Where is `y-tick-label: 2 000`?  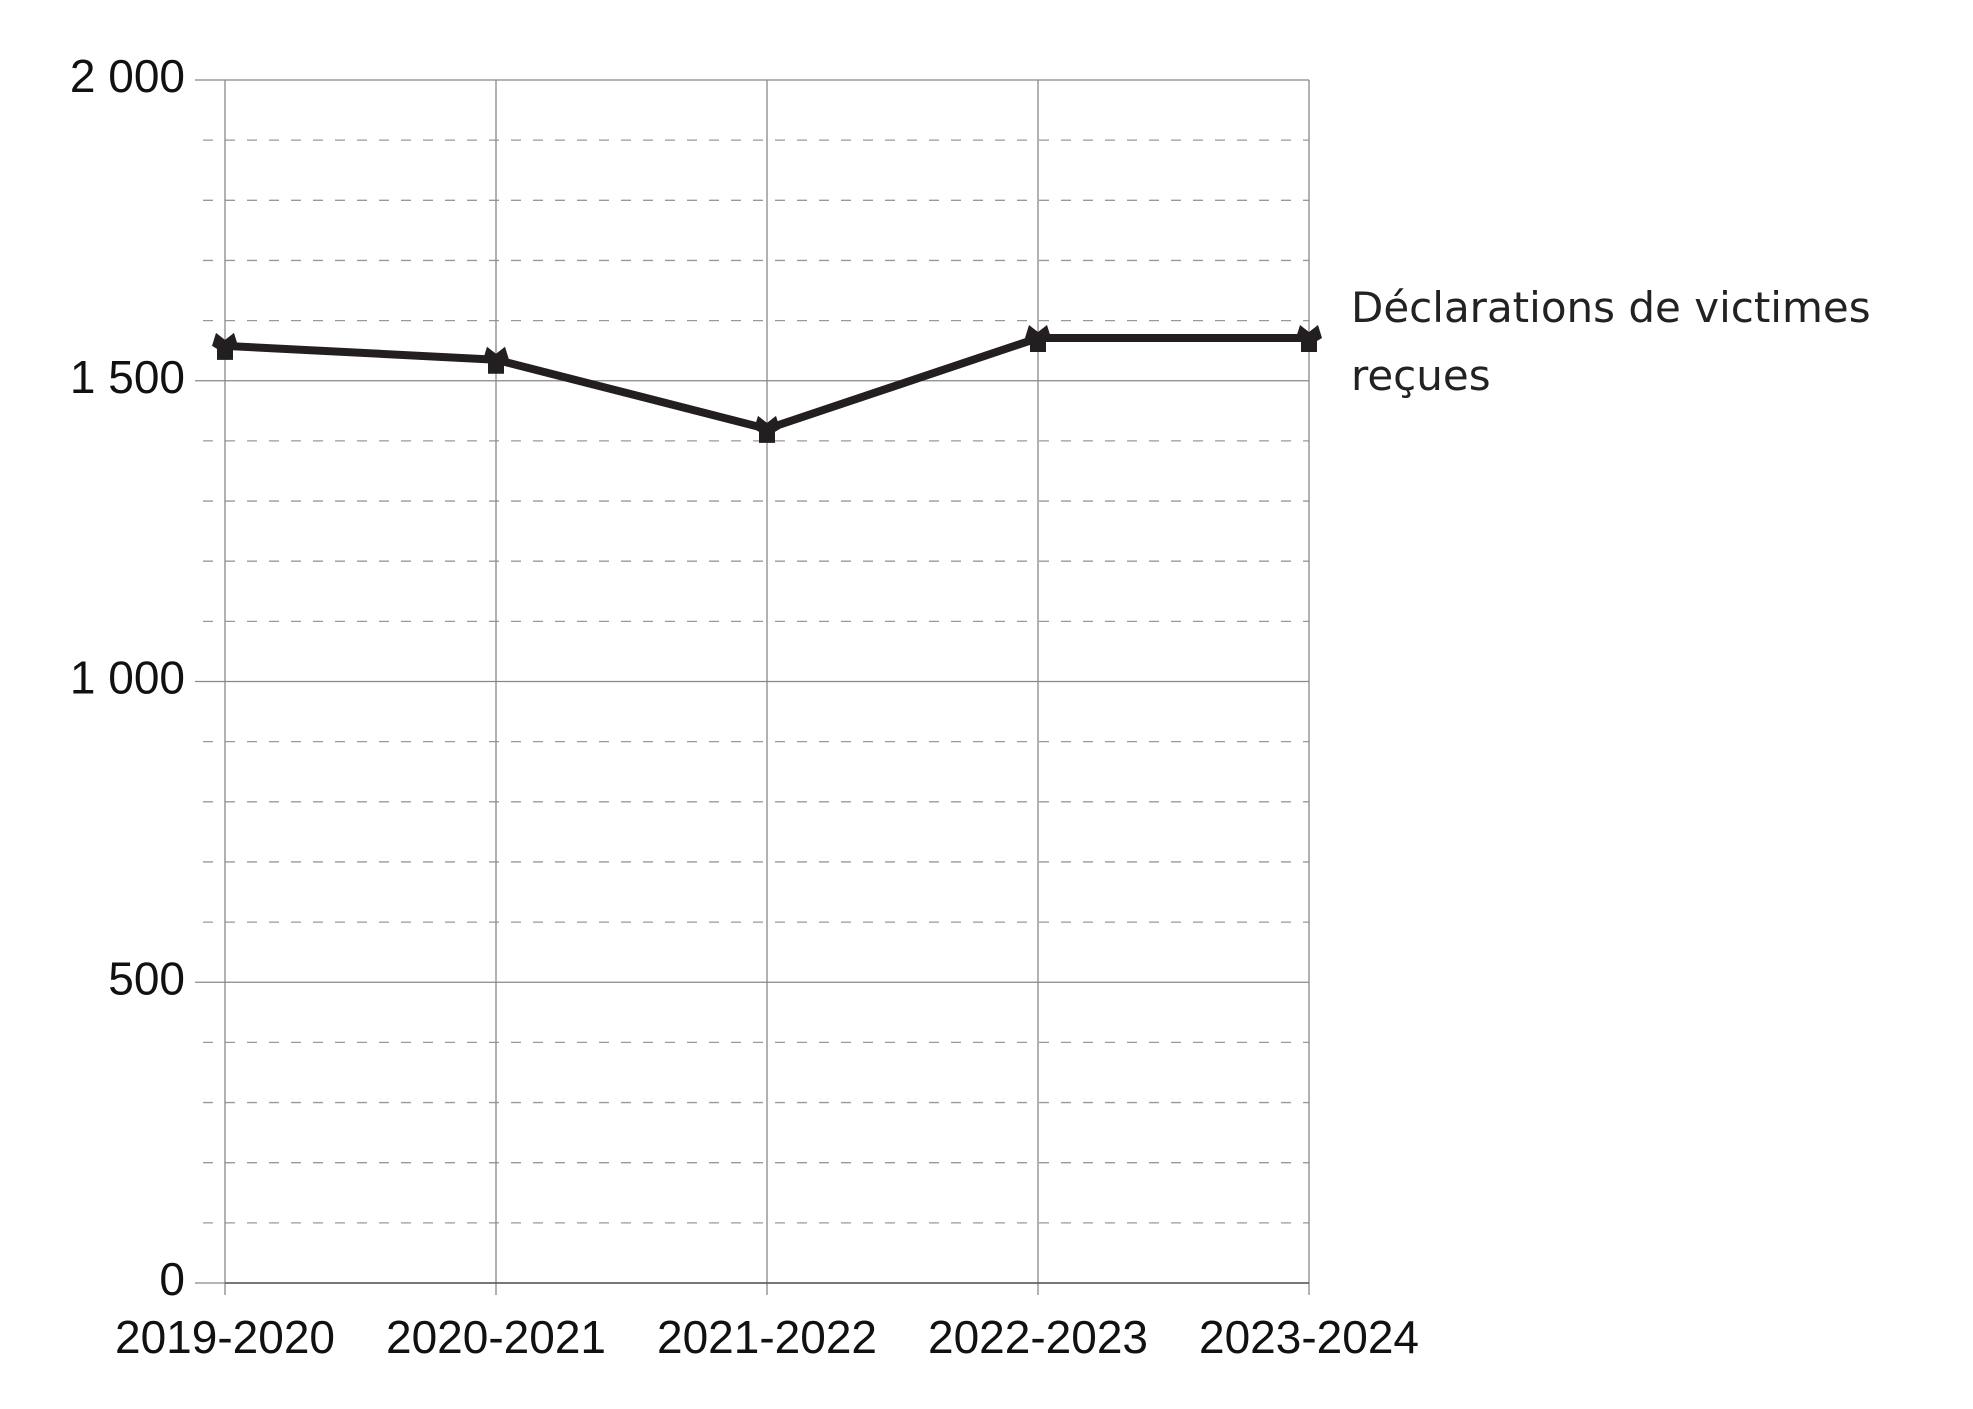
y-tick-label: 2 000 is located at coordinates (127, 76).